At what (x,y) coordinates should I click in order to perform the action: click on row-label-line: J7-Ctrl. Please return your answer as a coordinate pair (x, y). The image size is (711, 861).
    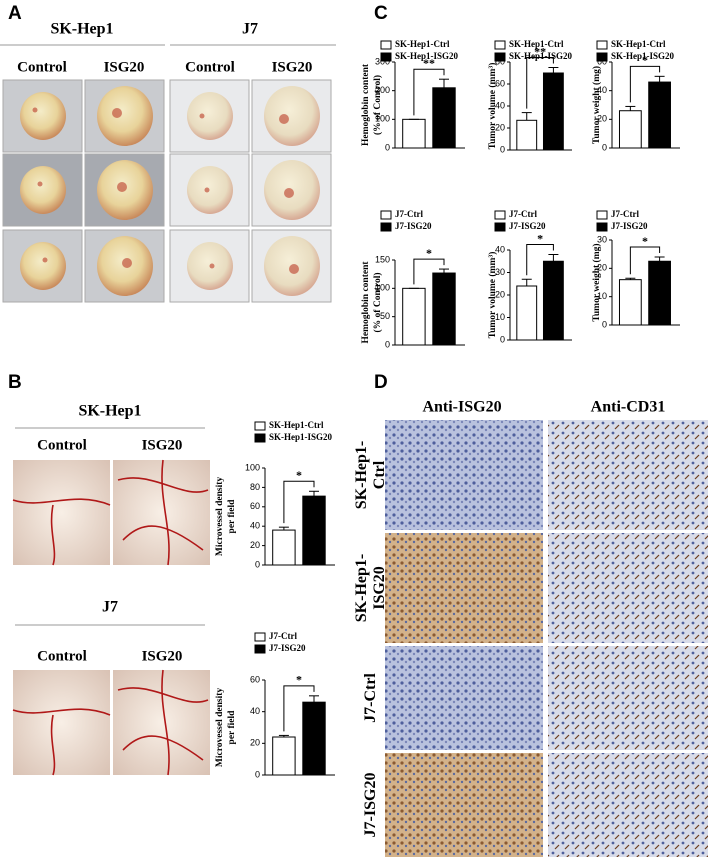
    Looking at the image, I should click on (370, 698).